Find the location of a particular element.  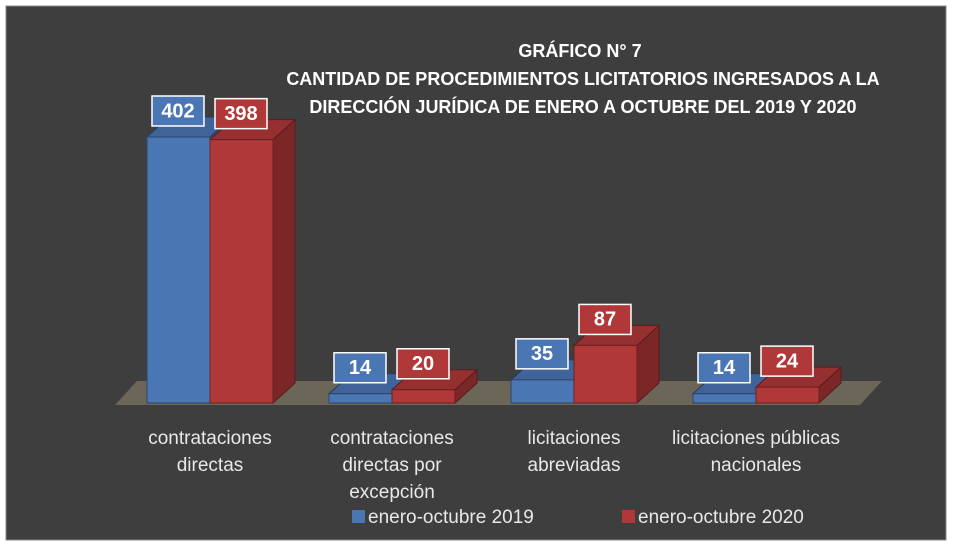

x-tick-label: contrataciones directas por excepción is located at coordinates (392, 465).